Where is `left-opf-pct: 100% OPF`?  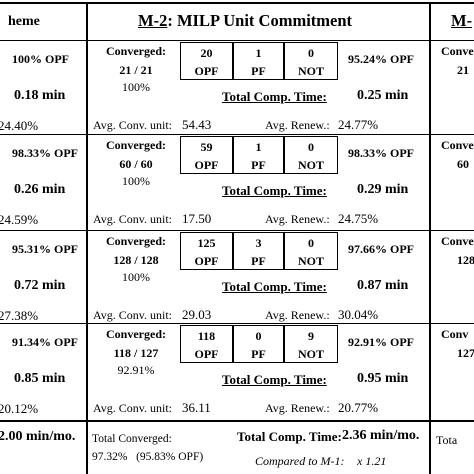
left-opf-pct: 100% OPF is located at coordinates (40, 59).